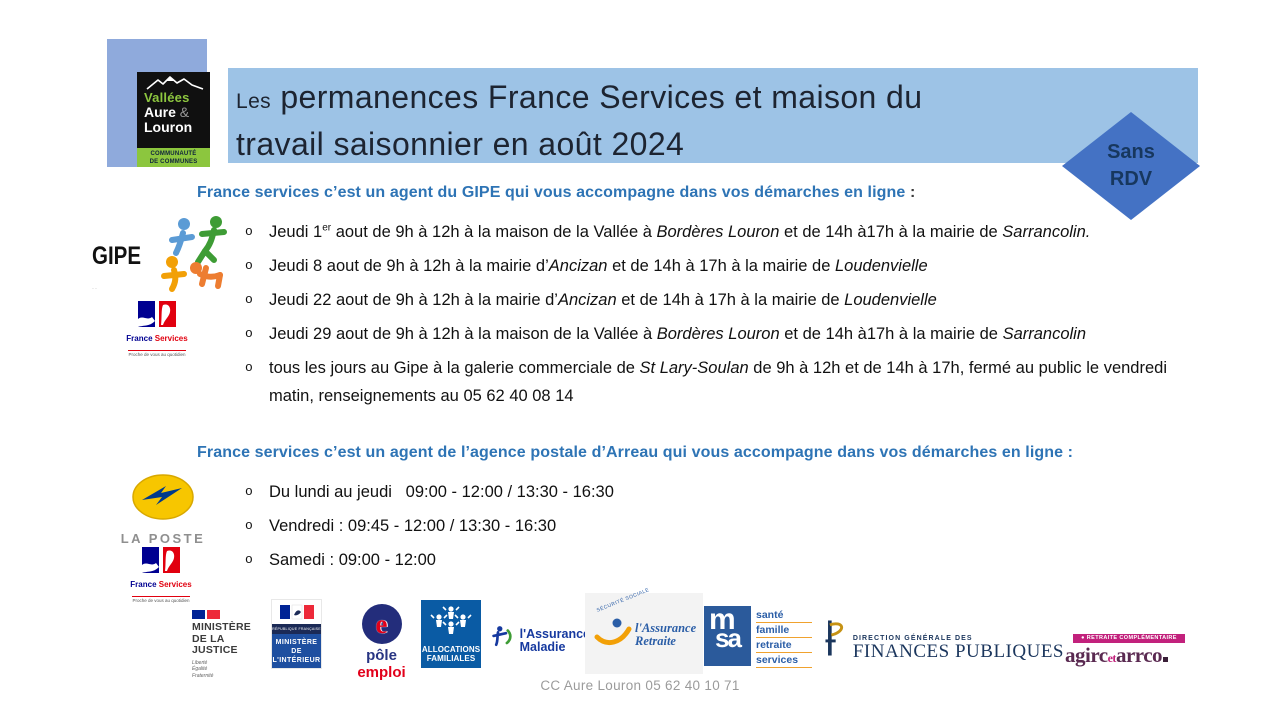  Describe the element at coordinates (168, 127) in the screenshot. I see `org-name-line3: Louron` at that location.